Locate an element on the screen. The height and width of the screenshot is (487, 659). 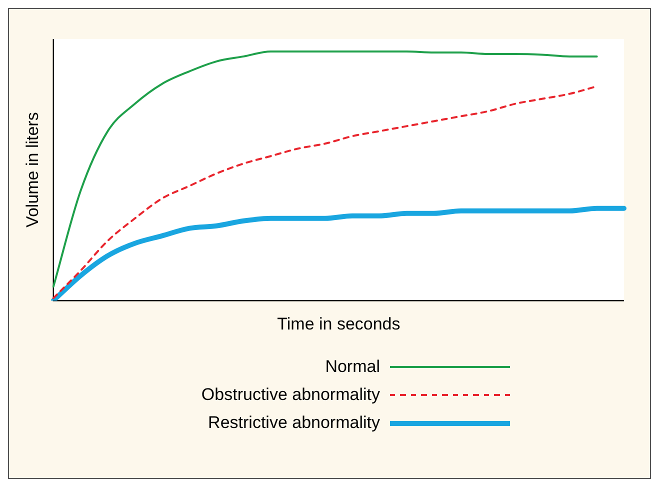
x-axis-title: Time in seconds is located at coordinates (338, 324).